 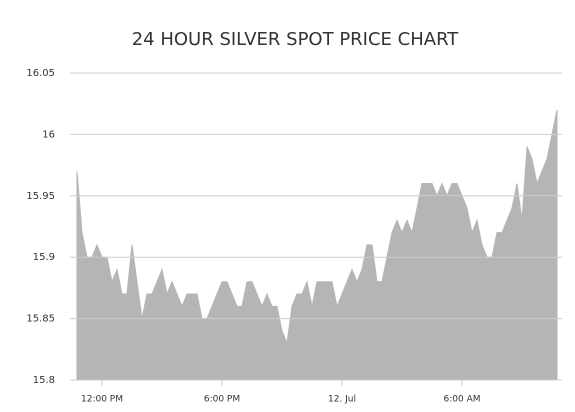 I want to click on x-tick-label: 12. Jul, so click(x=342, y=400).